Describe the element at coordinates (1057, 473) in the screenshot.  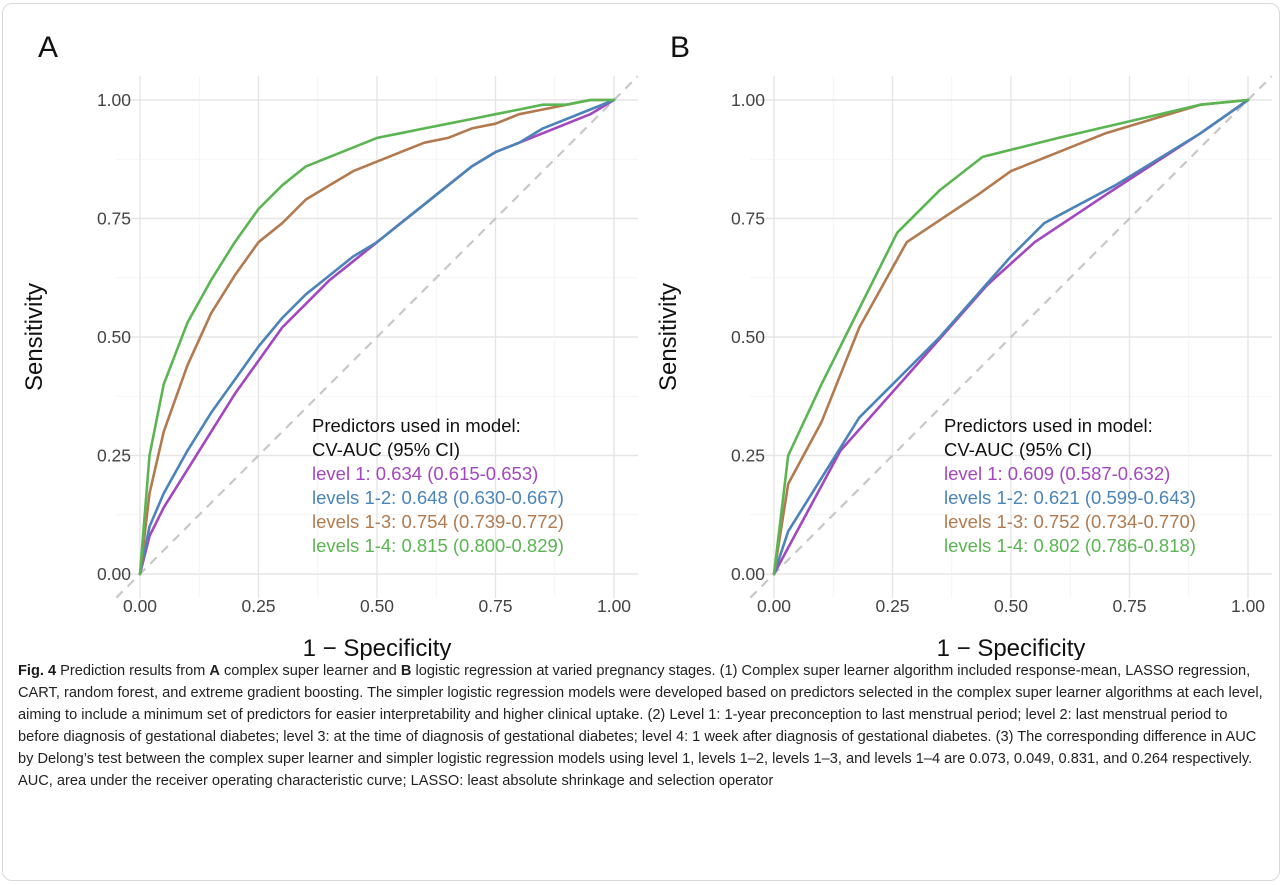
I see `legend-entry: level 1: 0.609 (0.587-0.632)` at that location.